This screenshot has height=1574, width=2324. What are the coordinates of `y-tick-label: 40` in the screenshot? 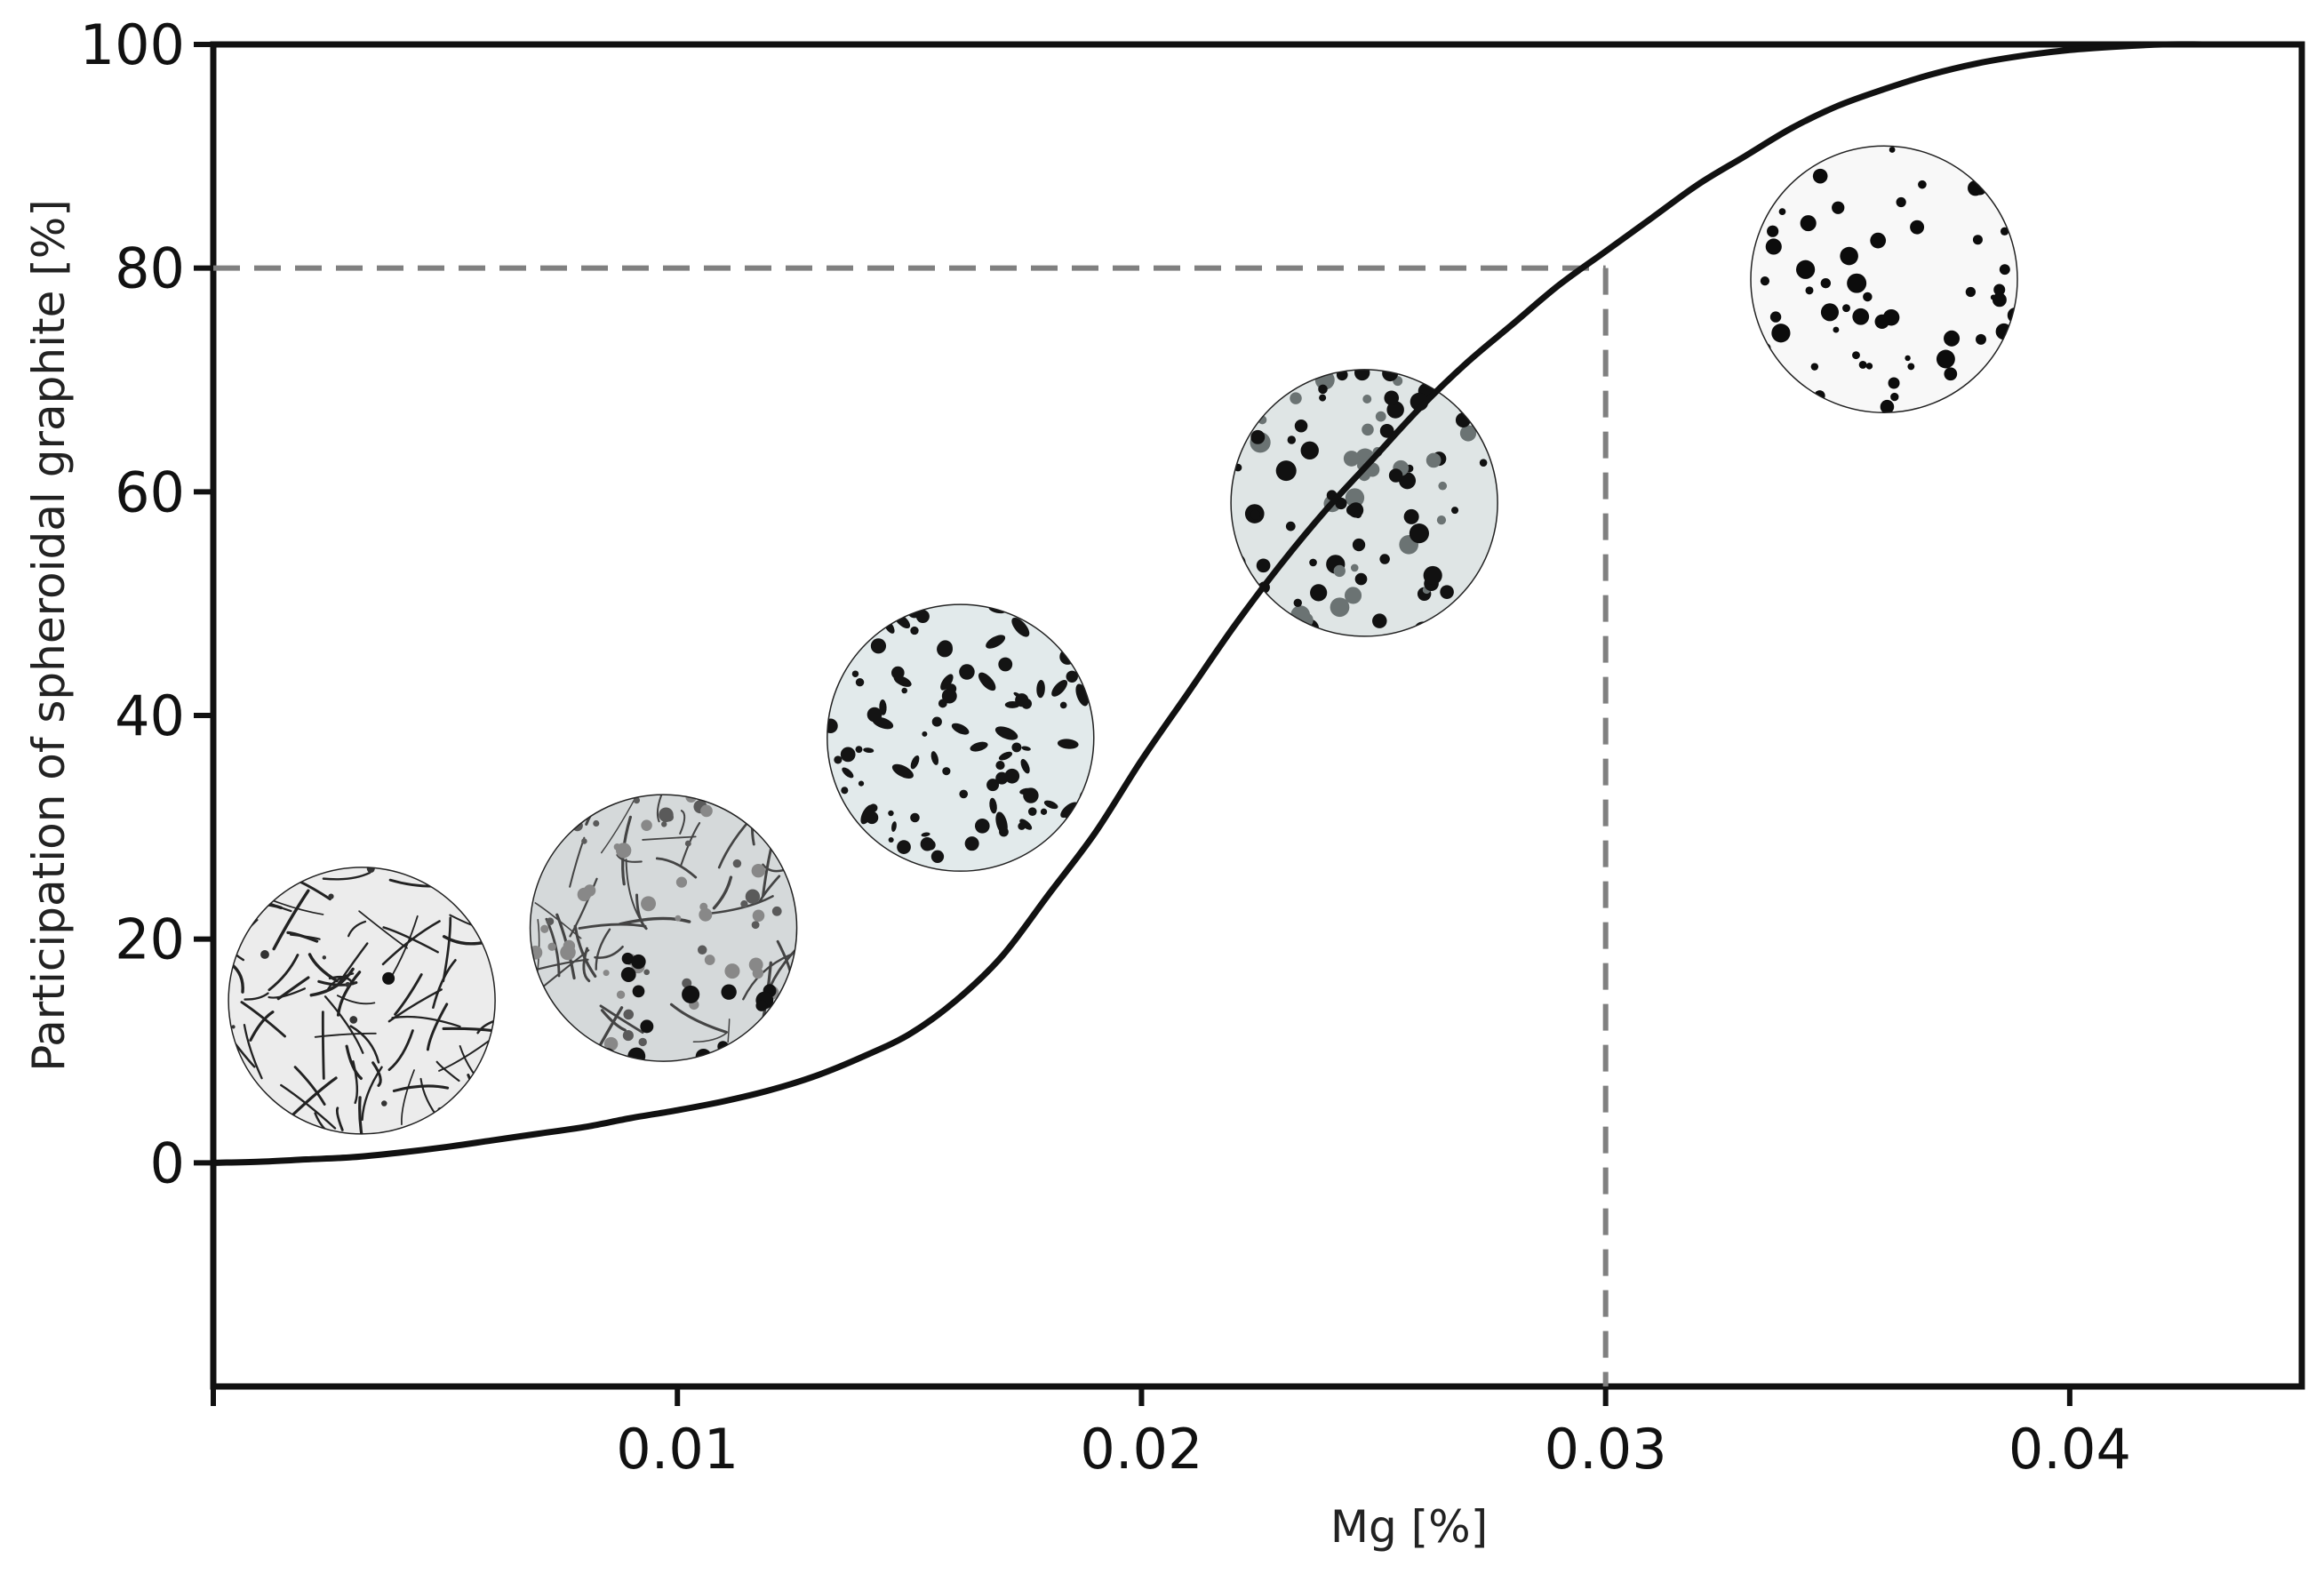 It's located at (150, 715).